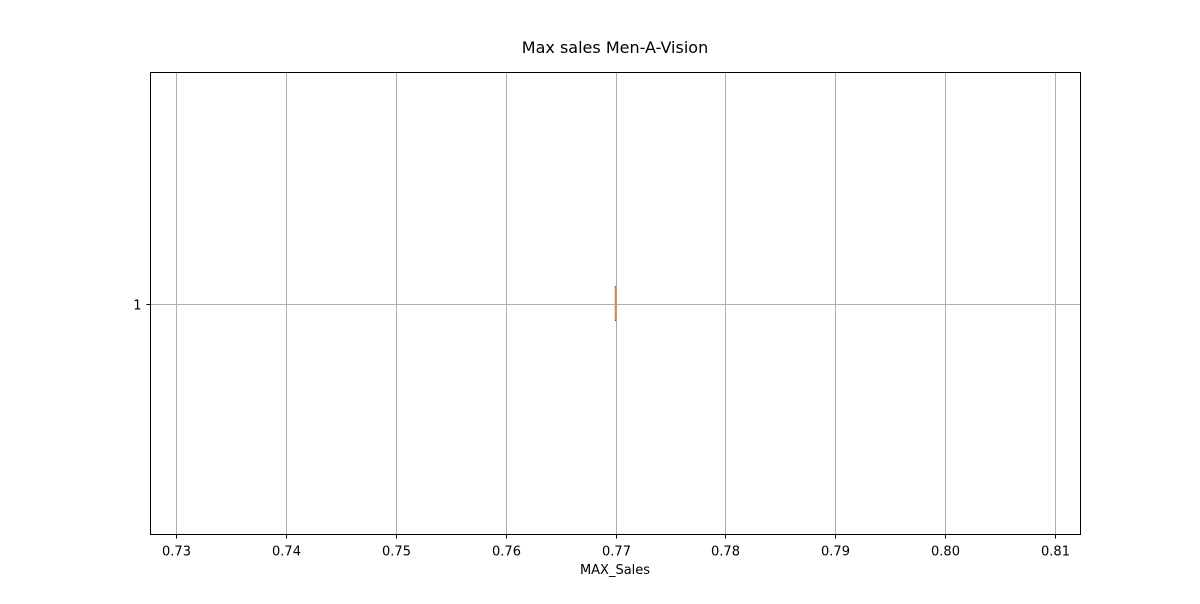  I want to click on y-axis-ticks: 1, so click(141, 306).